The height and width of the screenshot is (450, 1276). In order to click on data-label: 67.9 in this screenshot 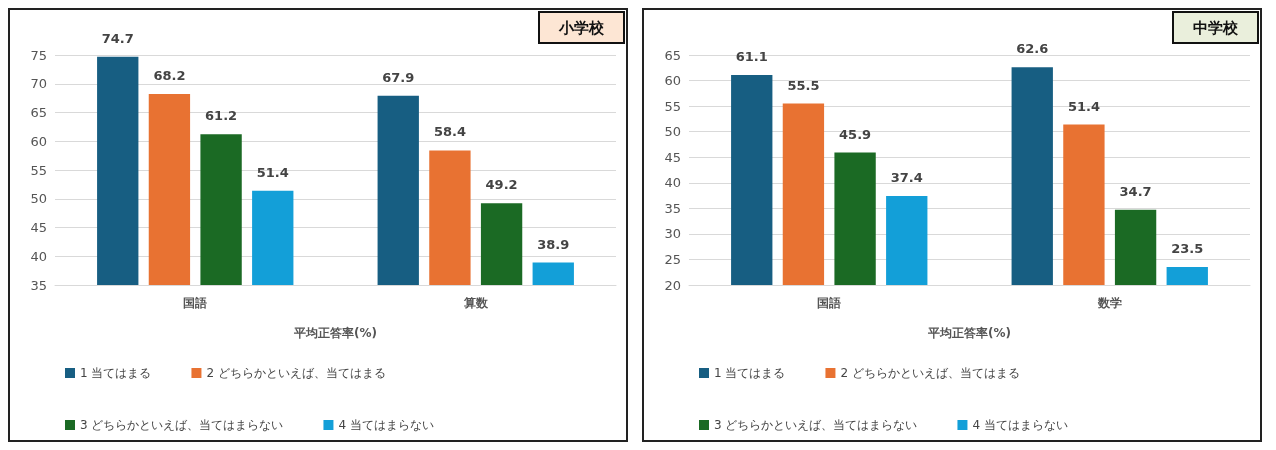, I will do `click(398, 77)`.